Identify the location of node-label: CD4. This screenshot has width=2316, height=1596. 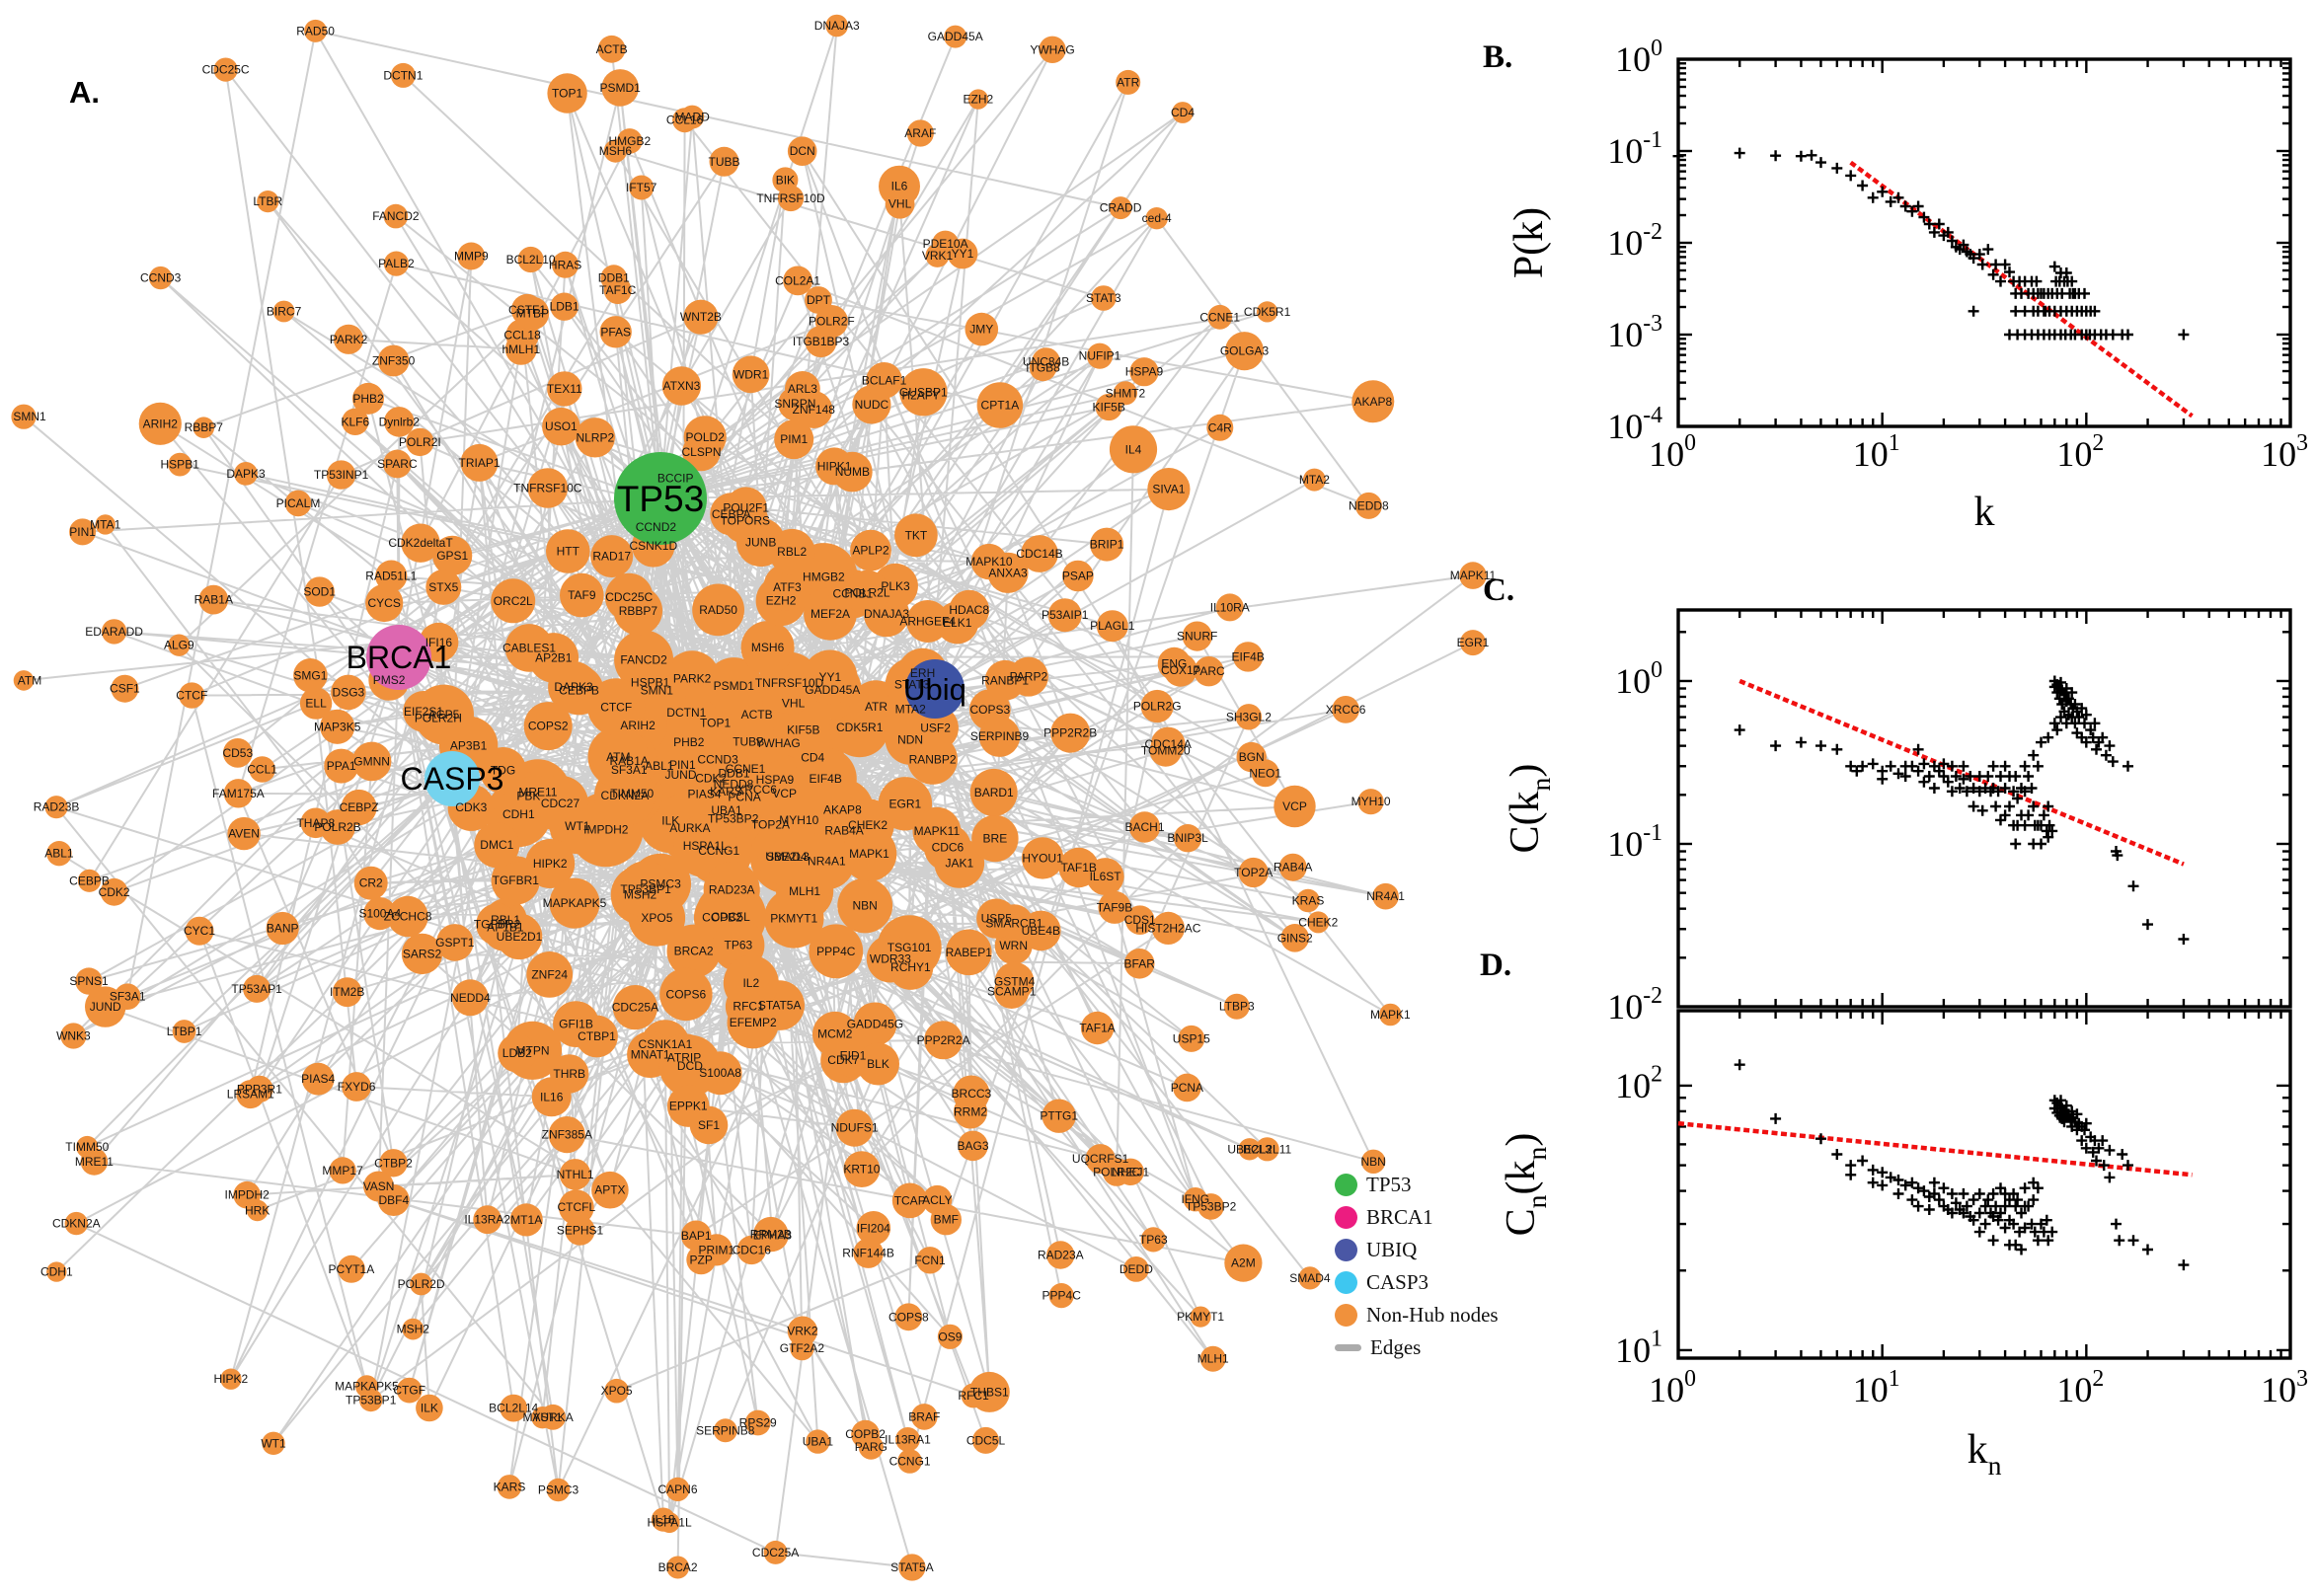
(812, 758).